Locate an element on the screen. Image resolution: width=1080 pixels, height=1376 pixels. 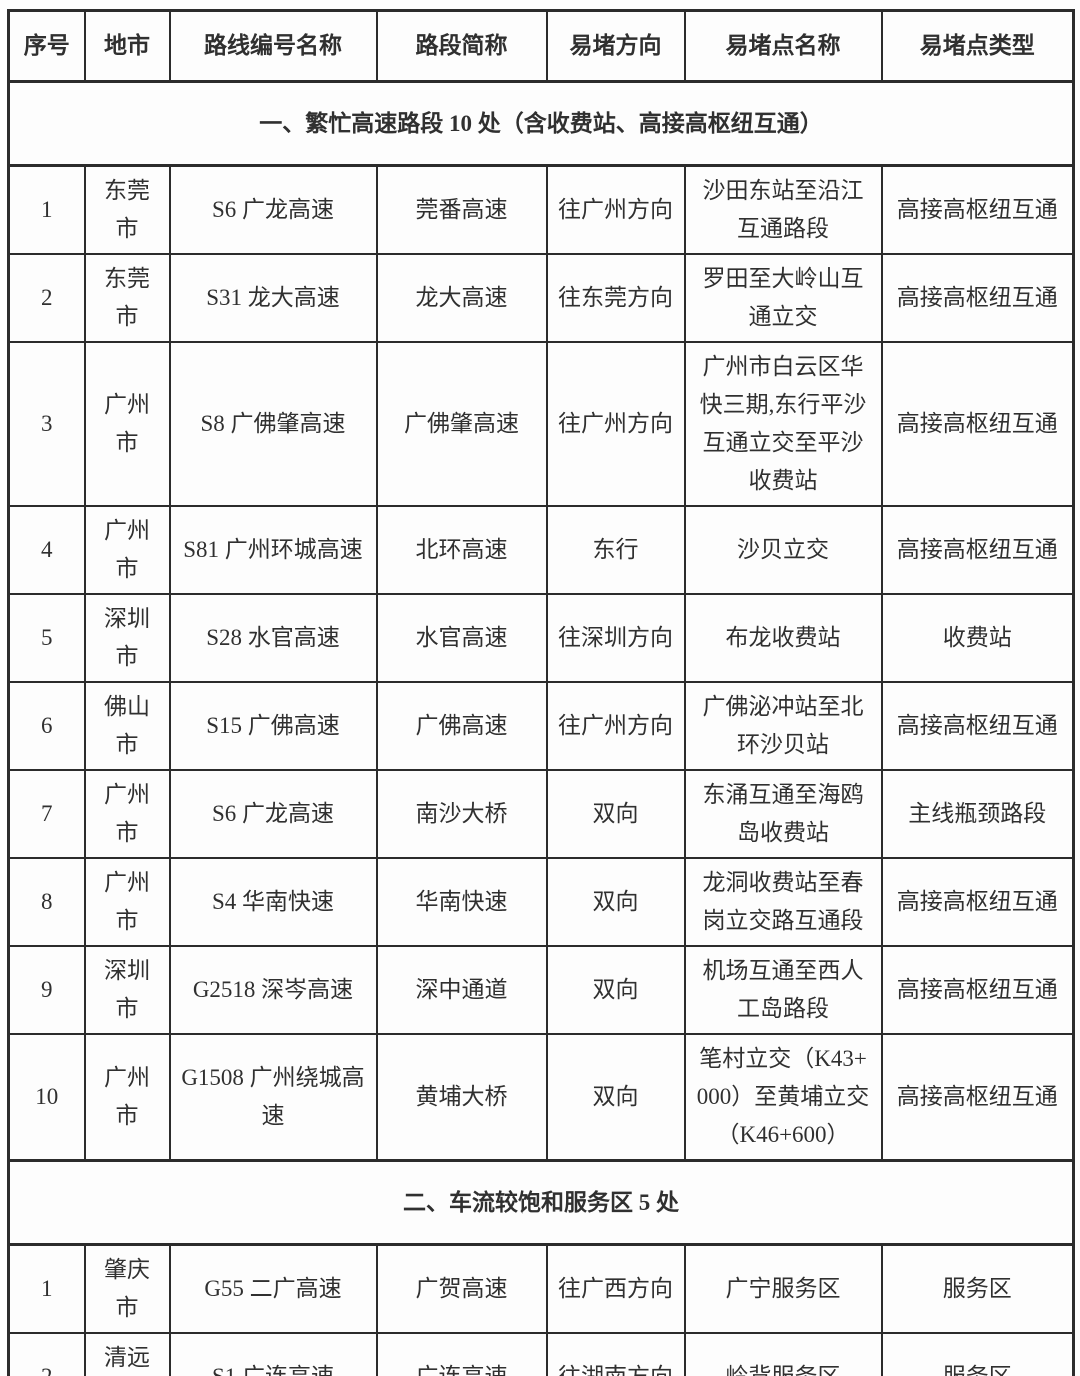
section-header-row: 一、繁忙高速路段 10 处（含收费站、高接高枢纽互通） is located at coordinates (541, 123).